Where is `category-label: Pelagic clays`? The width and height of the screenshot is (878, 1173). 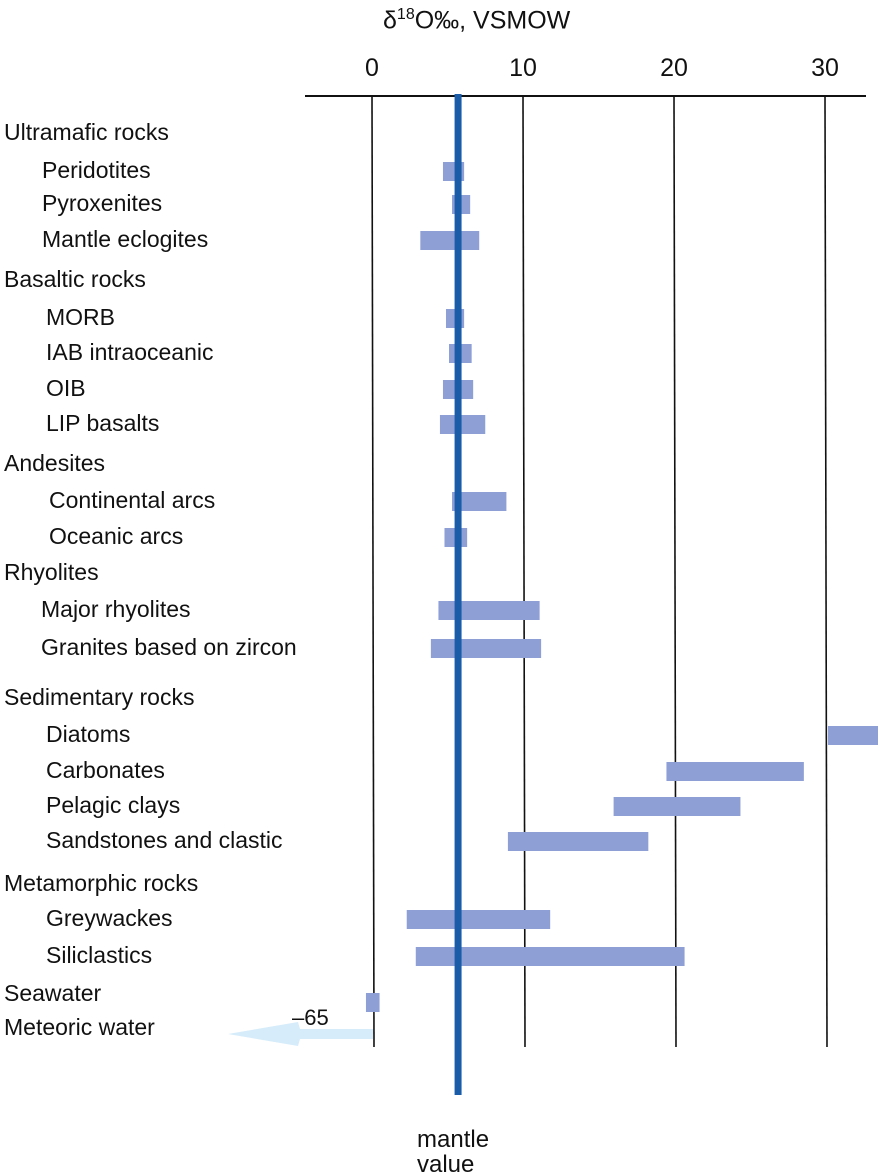 category-label: Pelagic clays is located at coordinates (113, 805).